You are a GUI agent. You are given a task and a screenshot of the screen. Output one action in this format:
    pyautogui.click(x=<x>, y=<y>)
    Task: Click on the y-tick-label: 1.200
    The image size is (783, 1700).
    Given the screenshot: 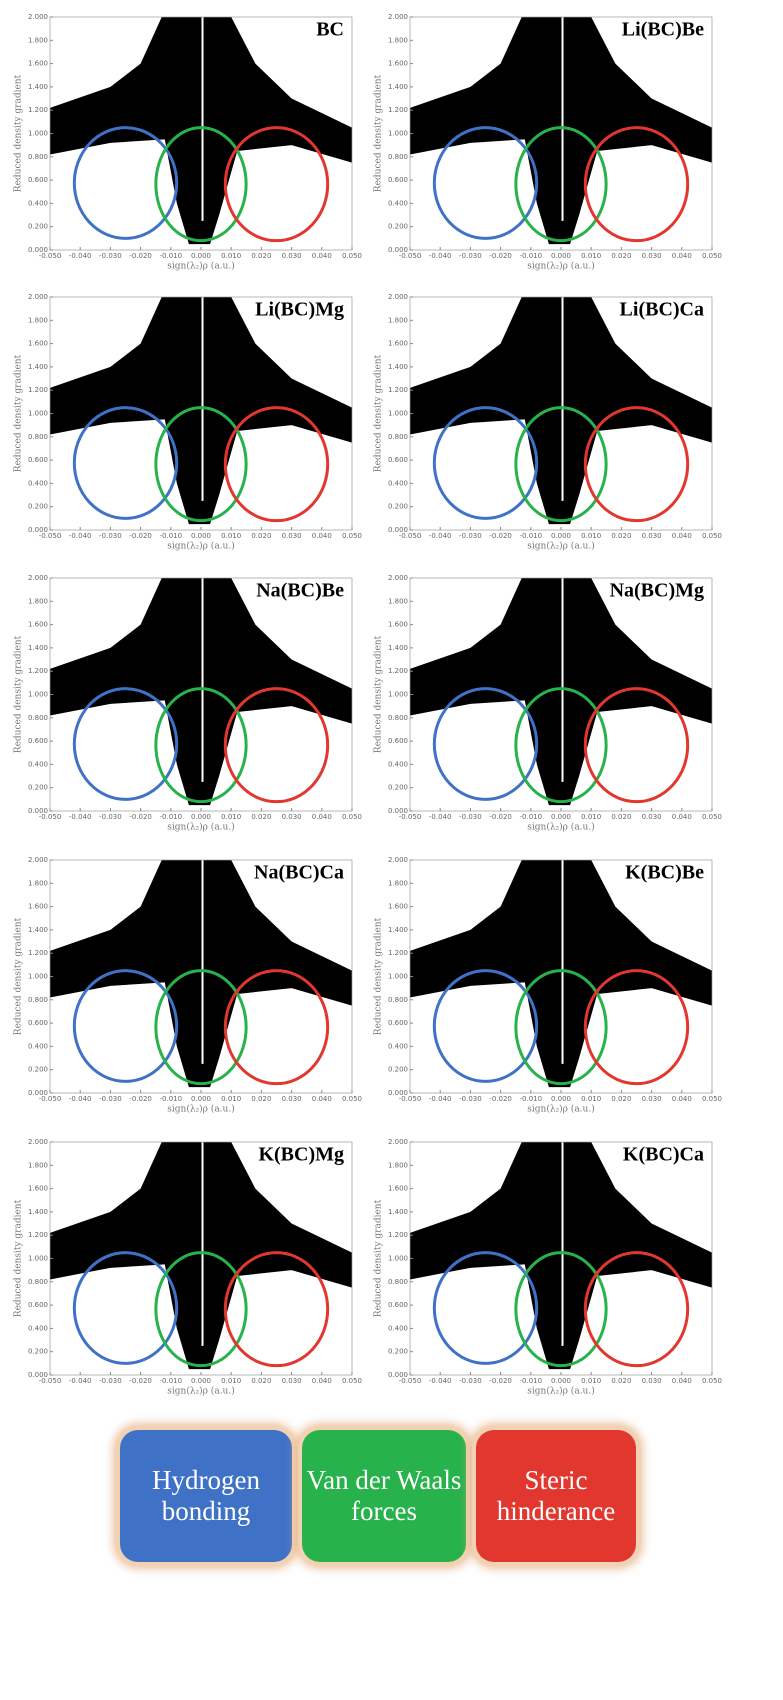 What is the action you would take?
    pyautogui.click(x=38, y=390)
    